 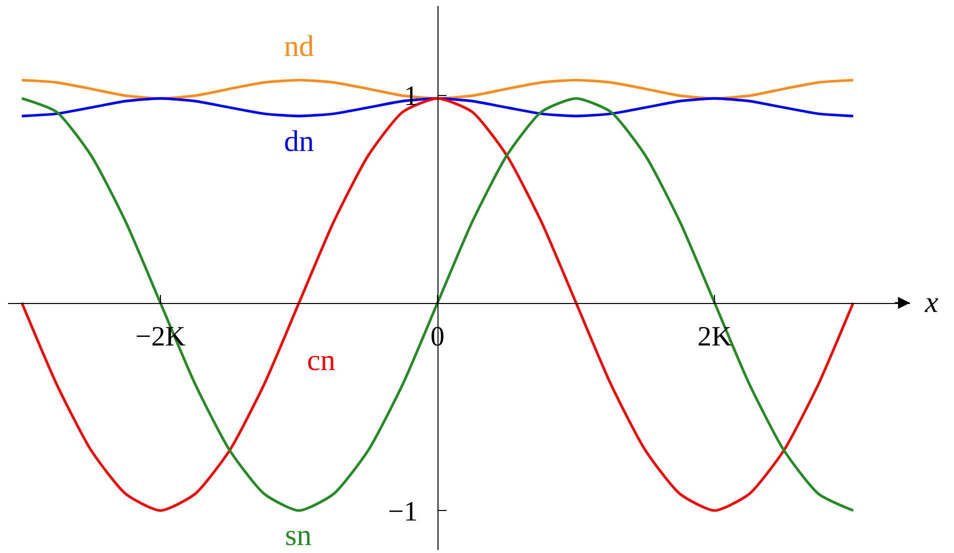 What do you see at coordinates (321, 360) in the screenshot?
I see `series-label: cn` at bounding box center [321, 360].